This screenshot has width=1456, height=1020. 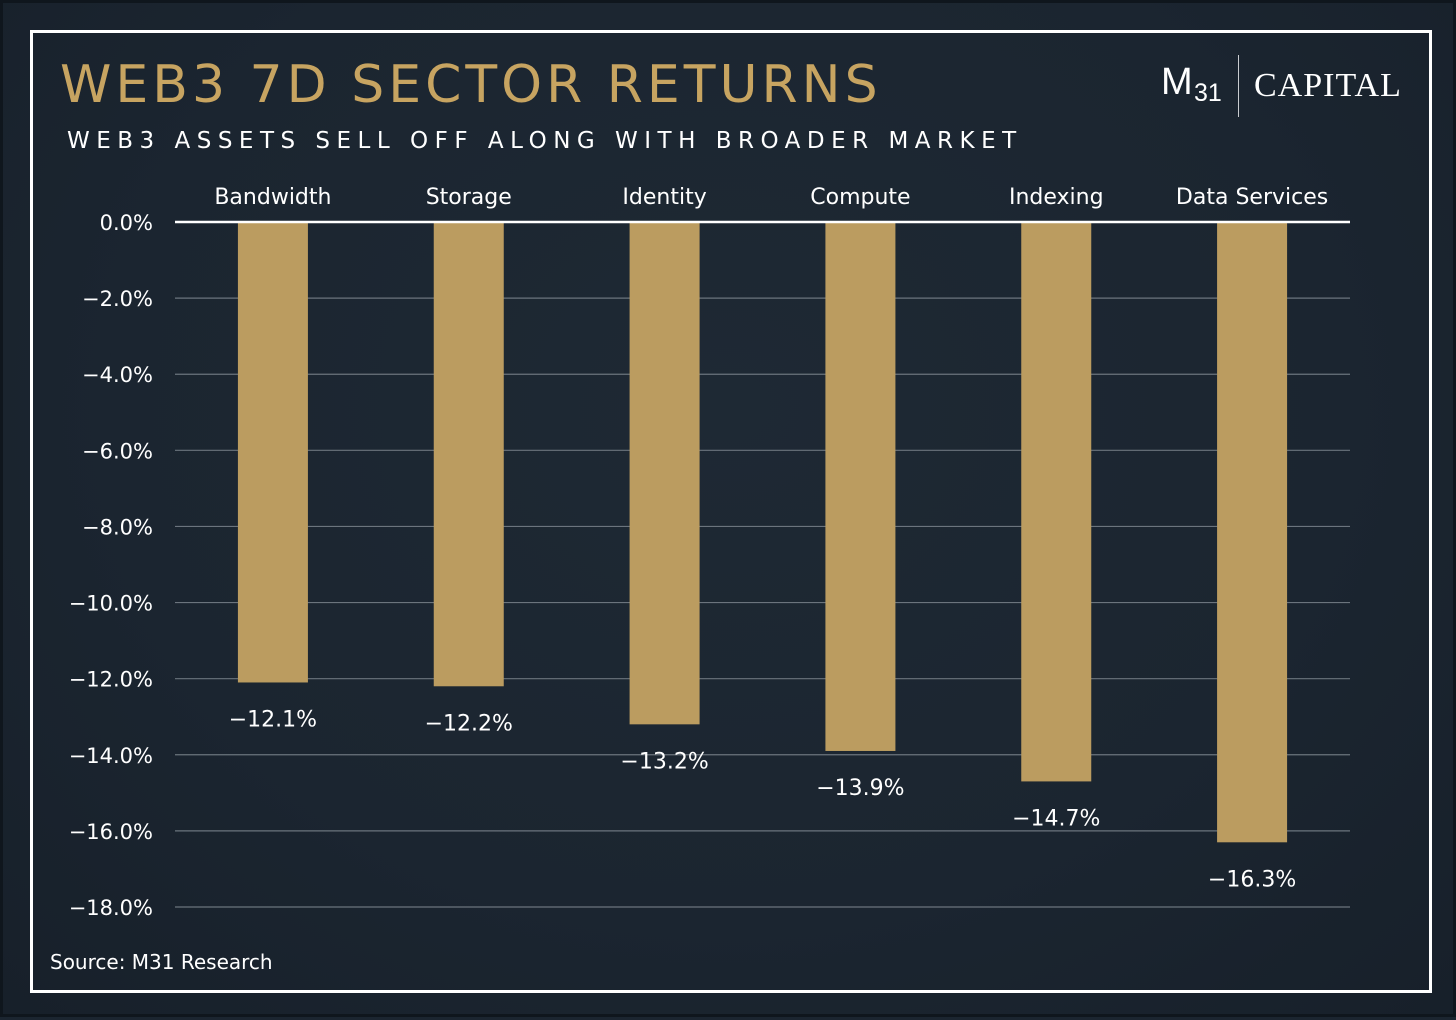 I want to click on y-tick-label: −8.0%, so click(x=117, y=527).